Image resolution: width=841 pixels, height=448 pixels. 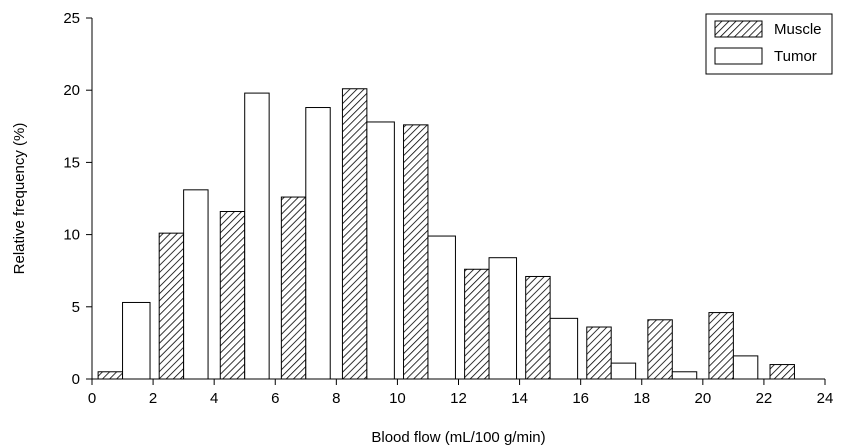 I want to click on x-axis-ticks: 0 2 4 6 8 10 12 14 16 18 20 22 24, so click(x=461, y=393).